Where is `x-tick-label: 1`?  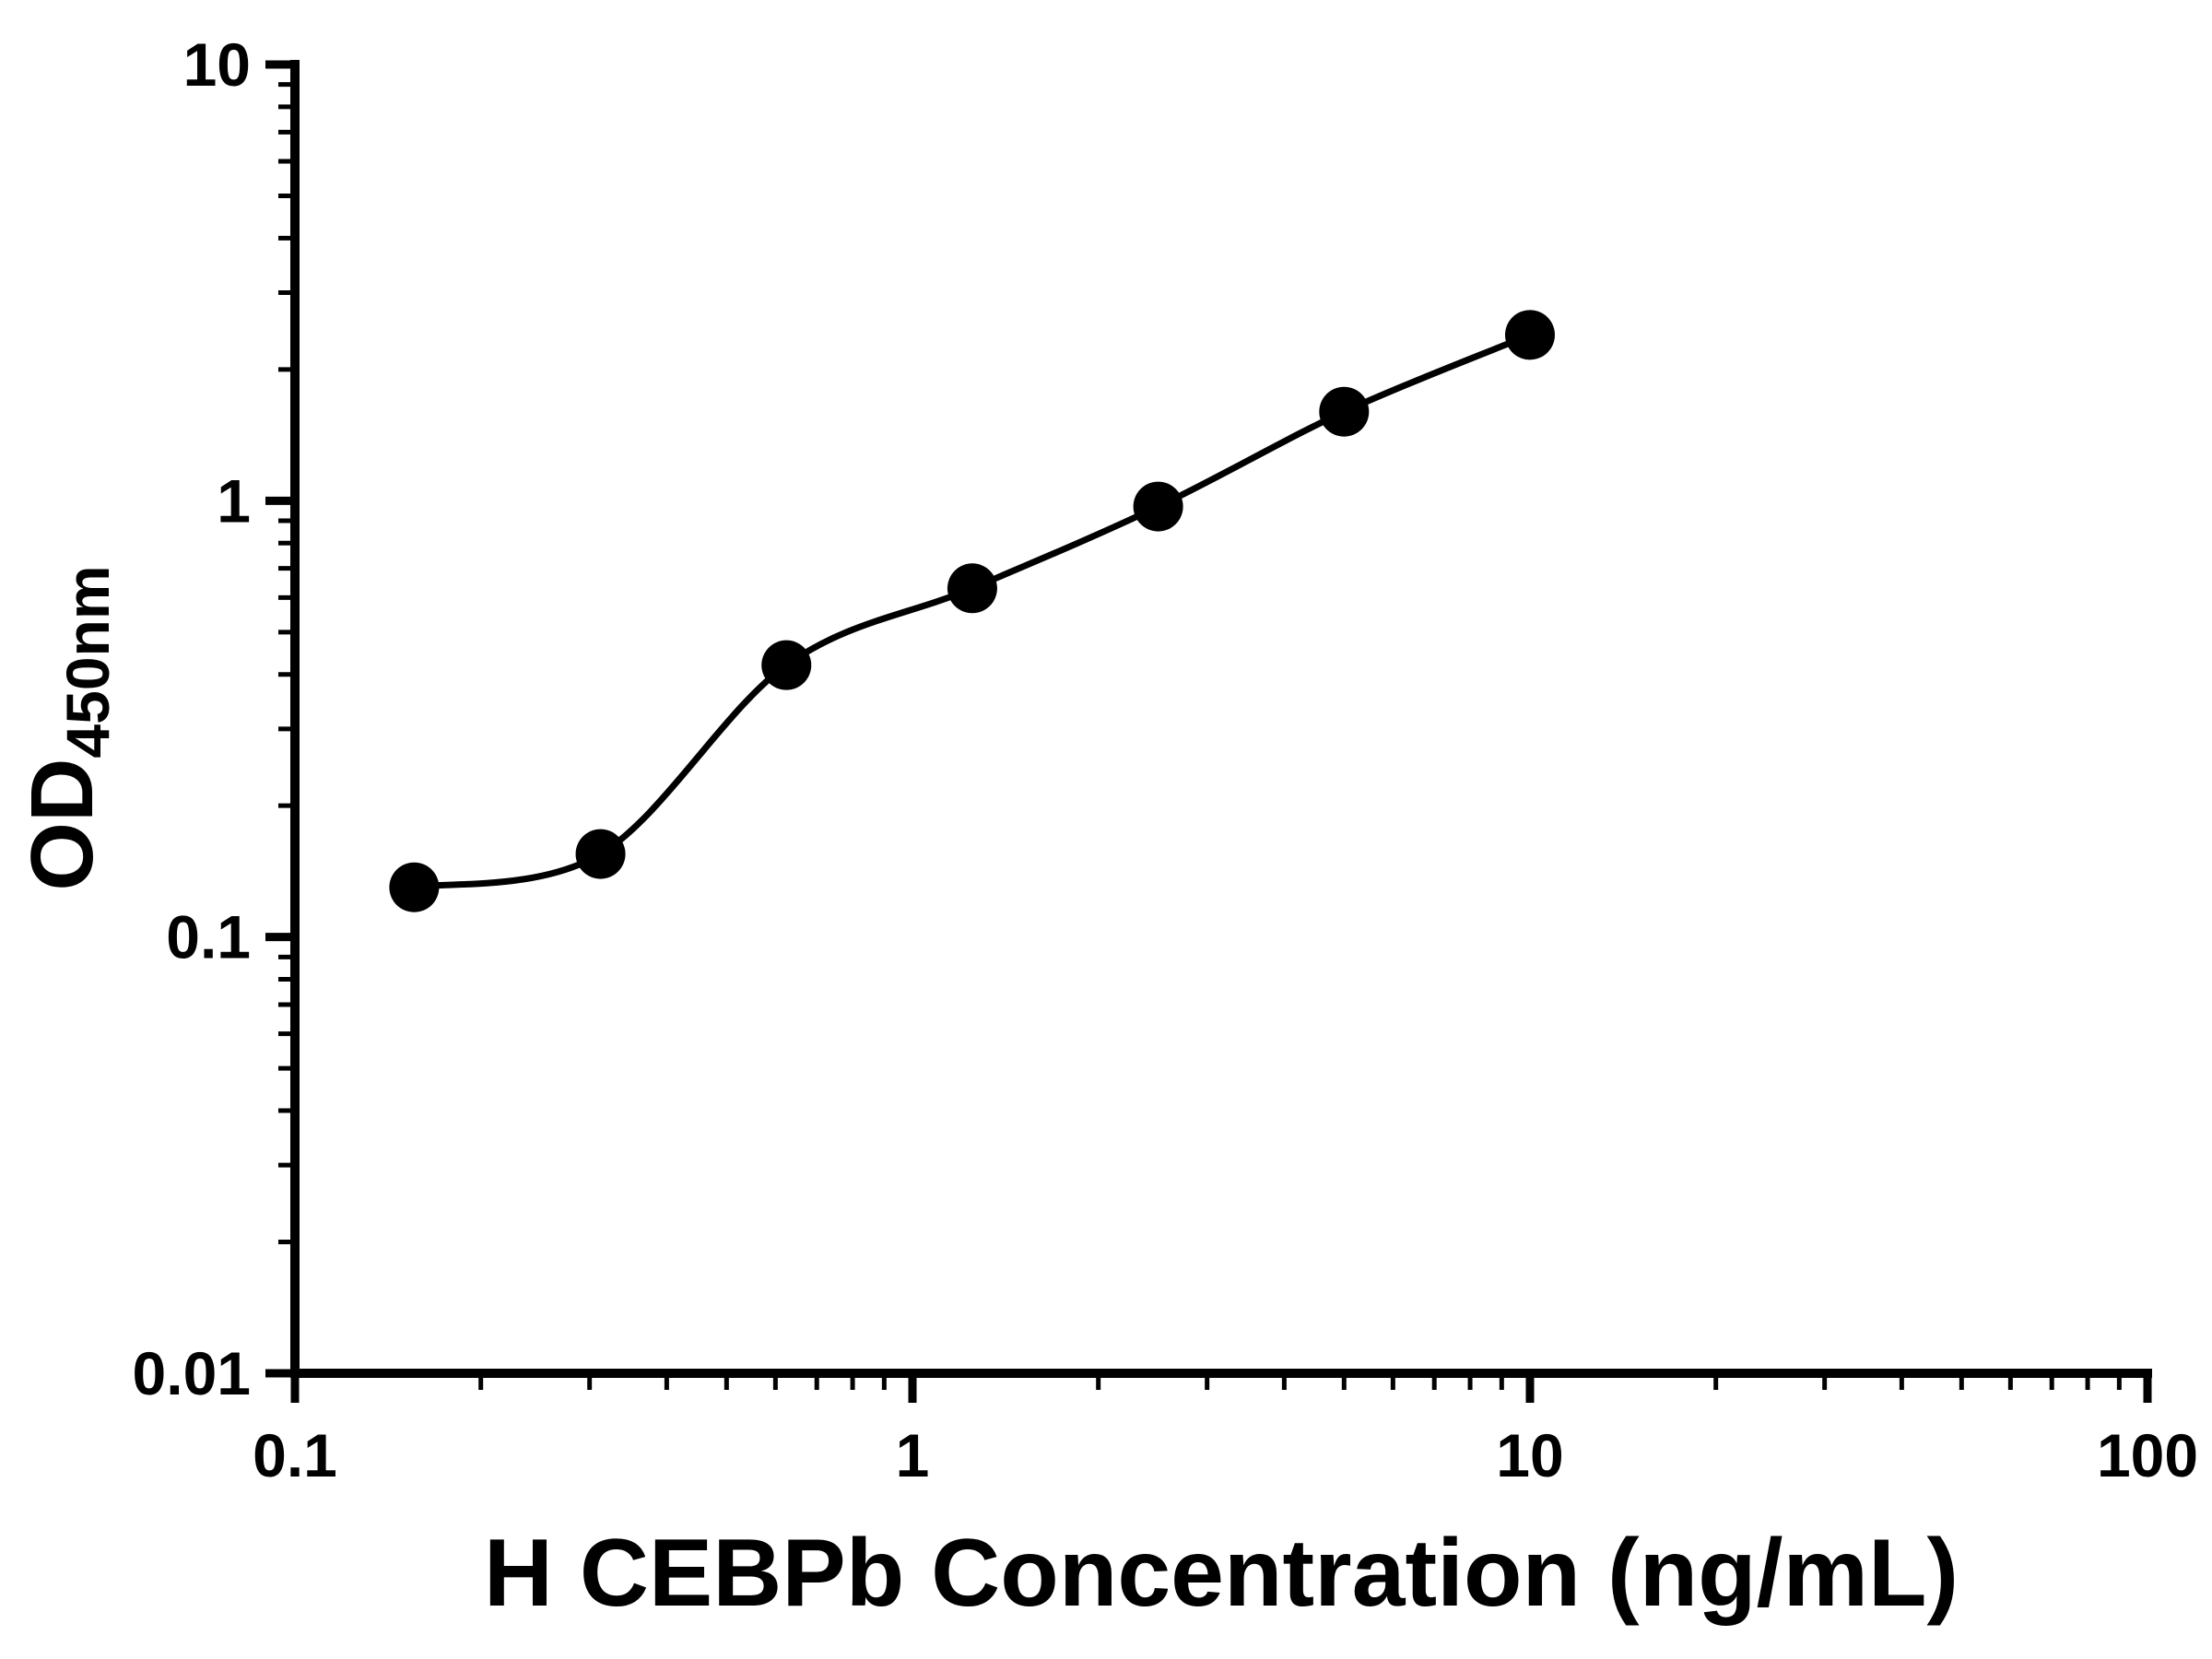
x-tick-label: 1 is located at coordinates (913, 1455).